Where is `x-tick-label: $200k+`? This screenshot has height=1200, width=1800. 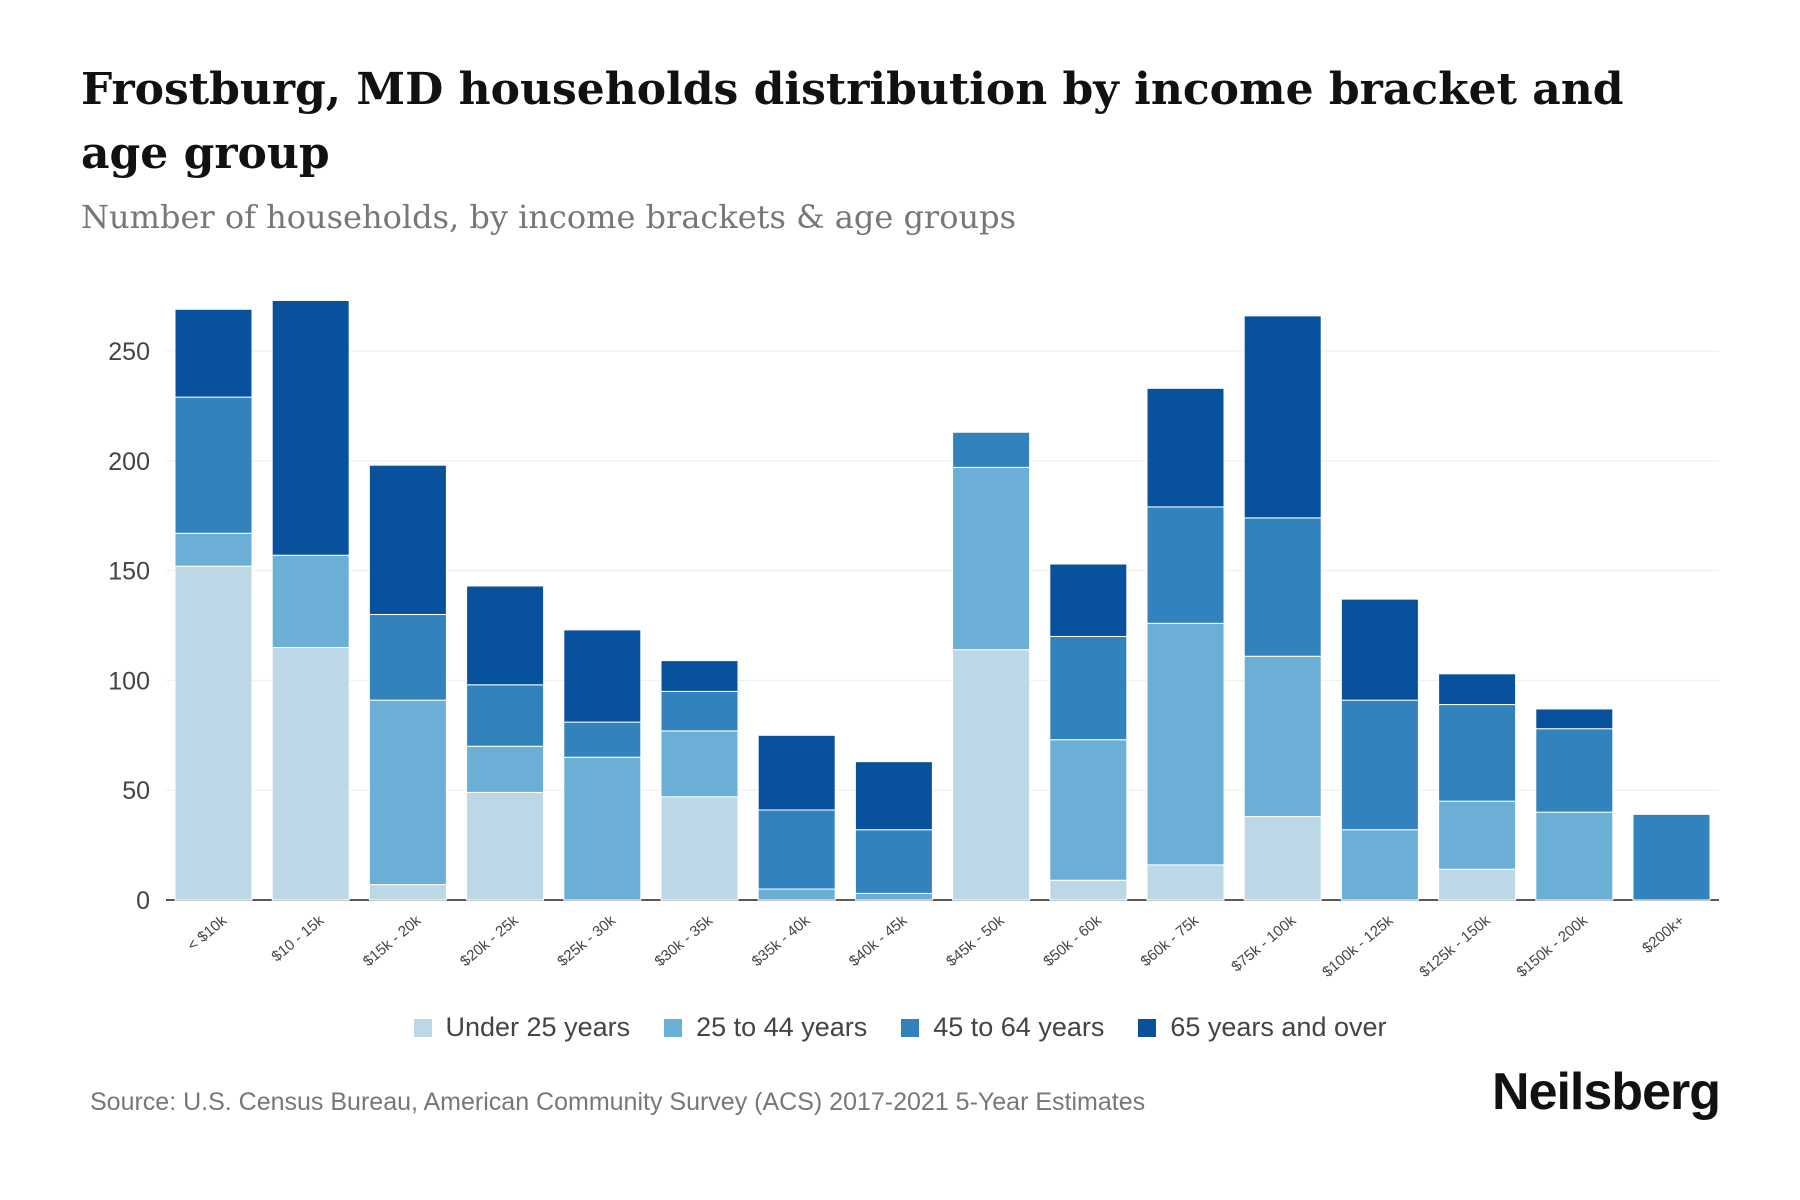
x-tick-label: $200k+ is located at coordinates (1663, 934).